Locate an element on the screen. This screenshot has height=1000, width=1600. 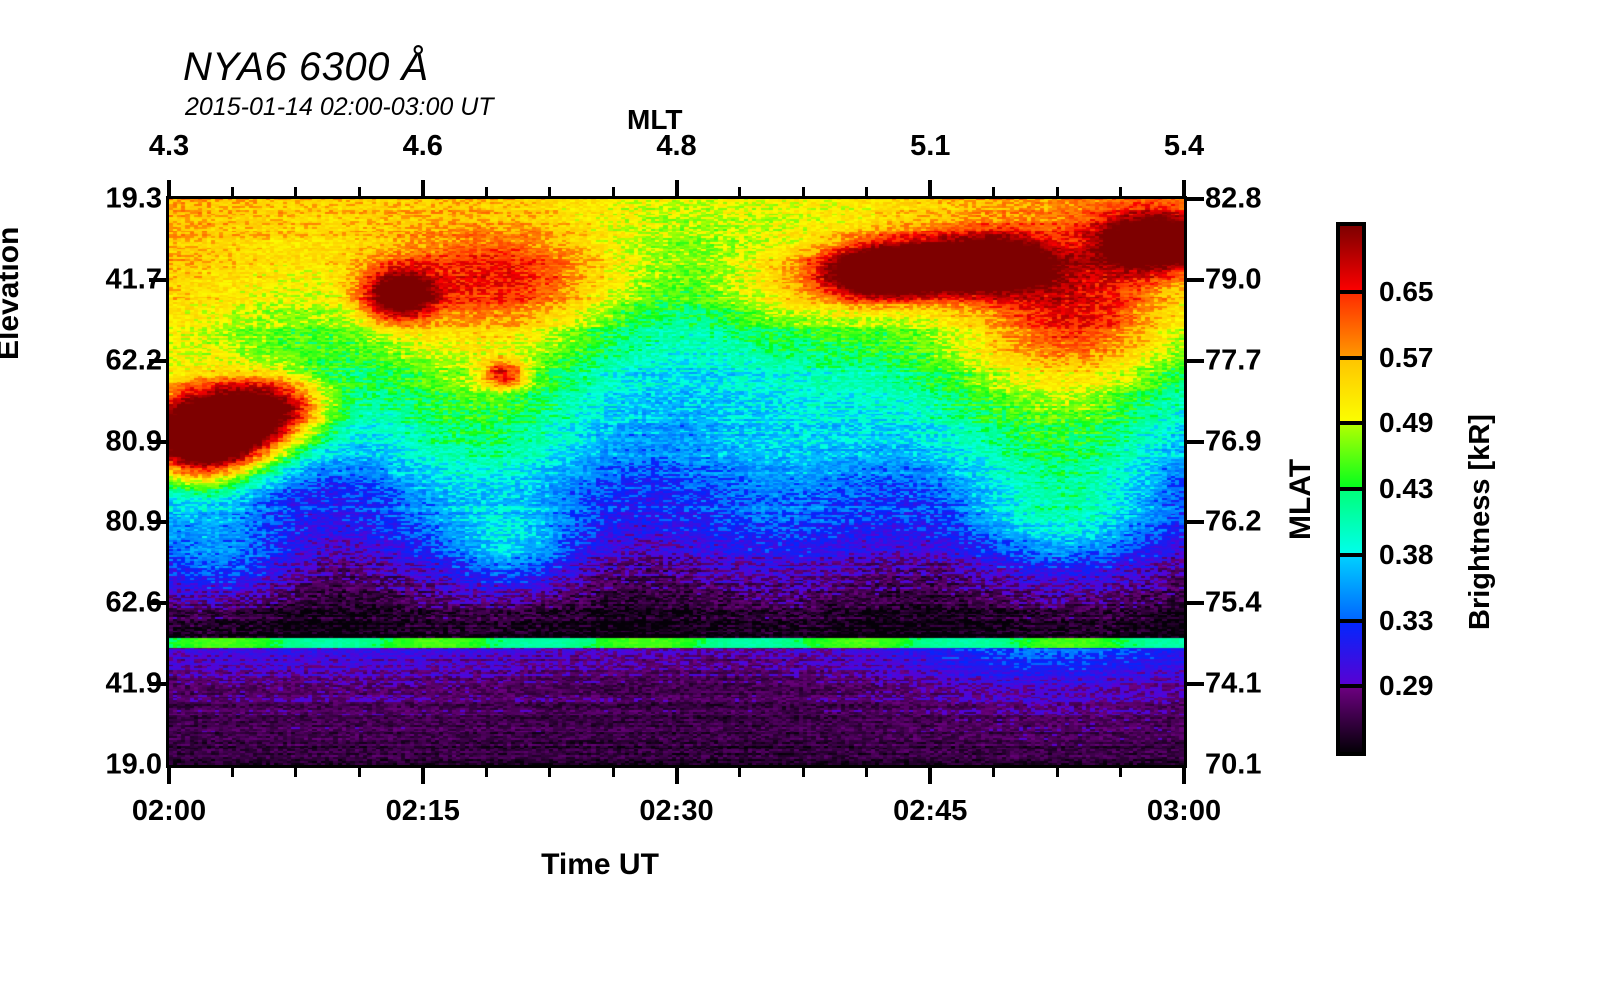
elevation-axis-title: Elevation is located at coordinates (12, 293).